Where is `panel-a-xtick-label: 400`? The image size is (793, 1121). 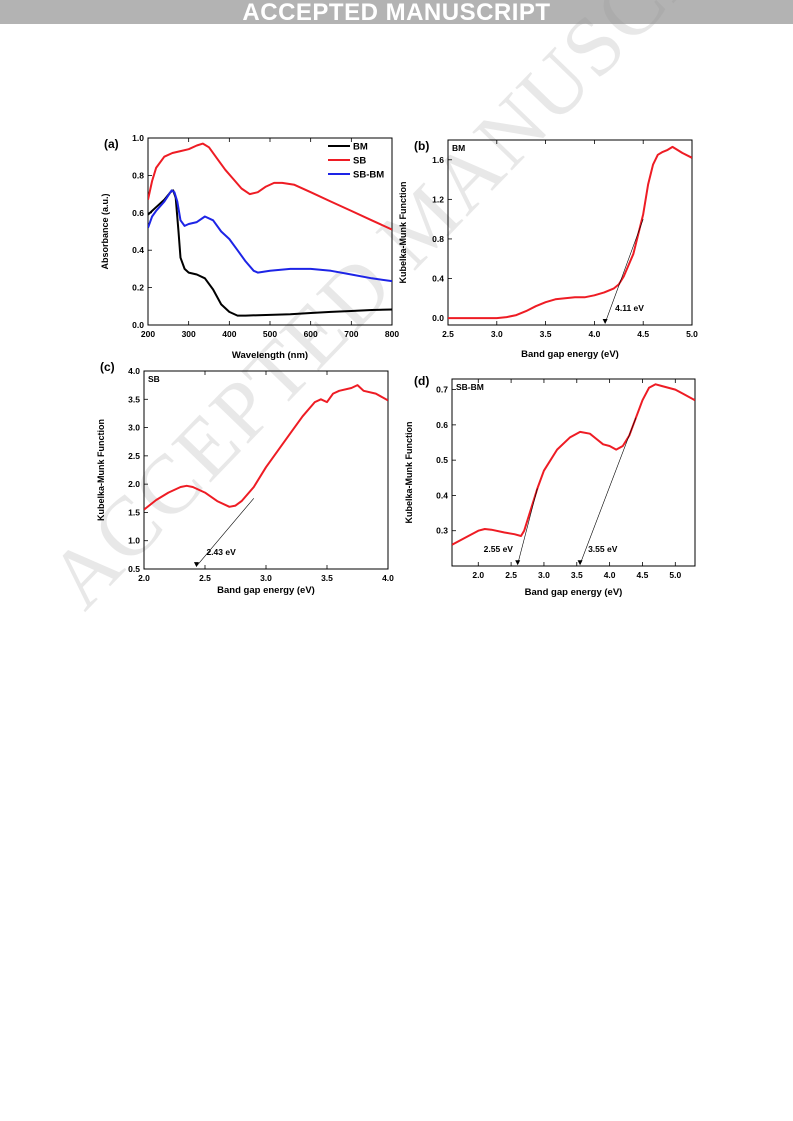
panel-a-xtick-label: 400 is located at coordinates (229, 334).